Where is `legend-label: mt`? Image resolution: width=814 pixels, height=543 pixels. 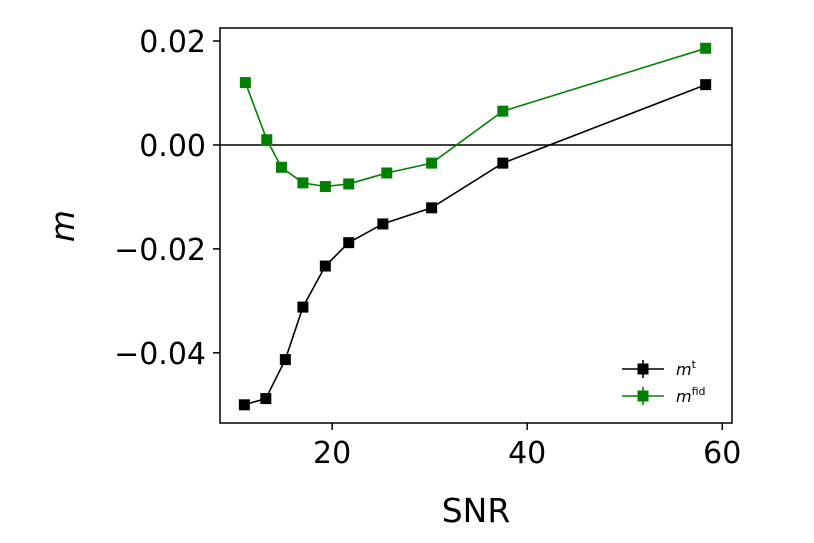
legend-label: mt is located at coordinates (686, 368).